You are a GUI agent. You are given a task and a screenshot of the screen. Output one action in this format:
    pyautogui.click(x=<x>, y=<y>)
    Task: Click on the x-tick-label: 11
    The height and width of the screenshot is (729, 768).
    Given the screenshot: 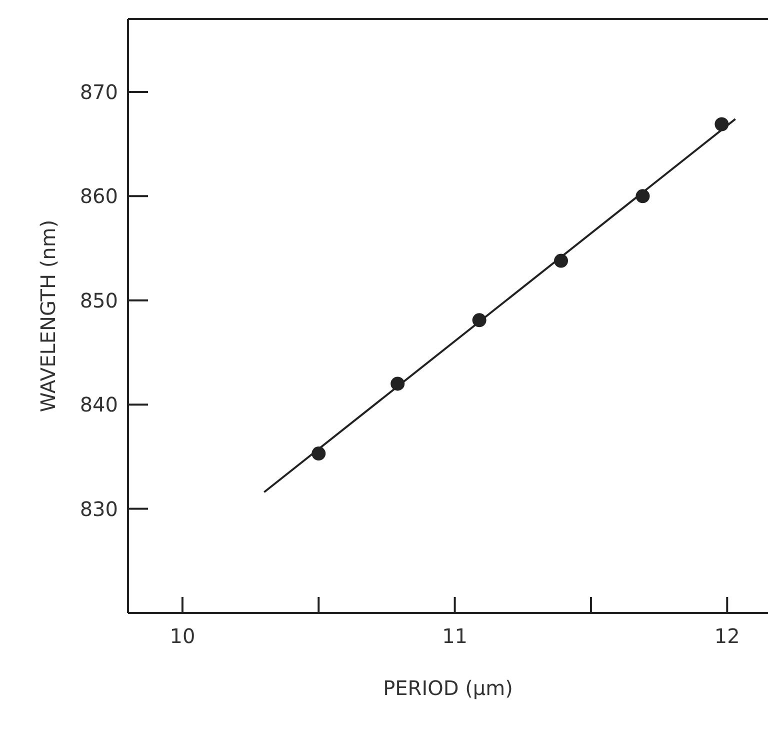 What is the action you would take?
    pyautogui.click(x=455, y=636)
    